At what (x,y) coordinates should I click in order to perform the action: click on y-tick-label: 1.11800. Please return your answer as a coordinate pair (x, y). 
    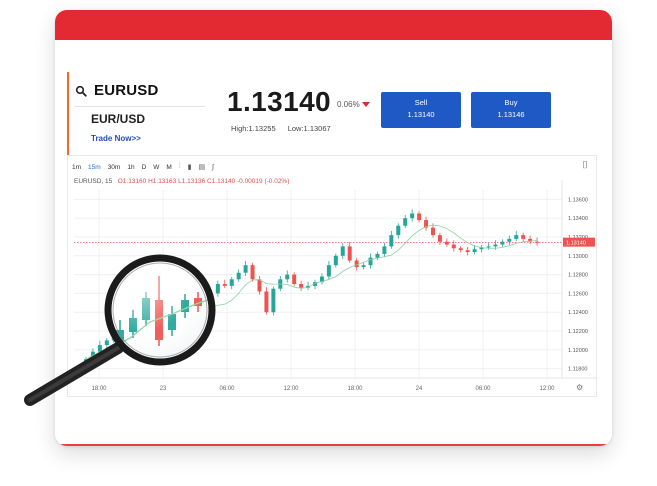
    Looking at the image, I should click on (577, 370).